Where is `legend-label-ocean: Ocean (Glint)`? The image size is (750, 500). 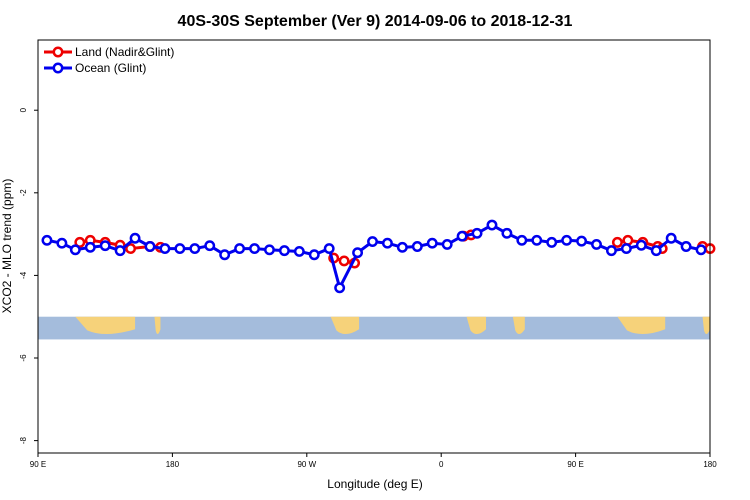 legend-label-ocean: Ocean (Glint) is located at coordinates (110, 68).